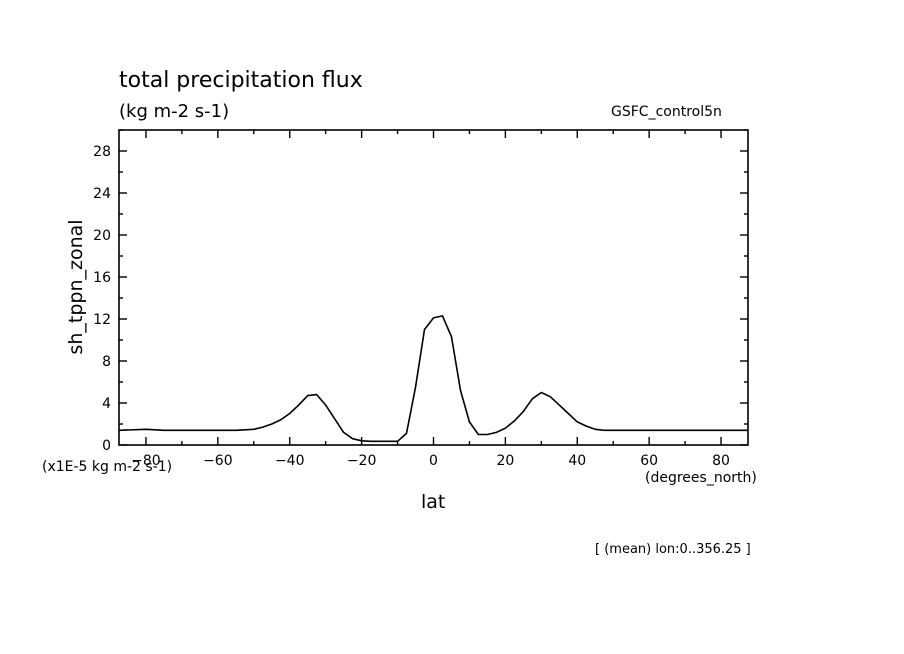  Describe the element at coordinates (241, 80) in the screenshot. I see `chart-title: total precipitation flux` at that location.